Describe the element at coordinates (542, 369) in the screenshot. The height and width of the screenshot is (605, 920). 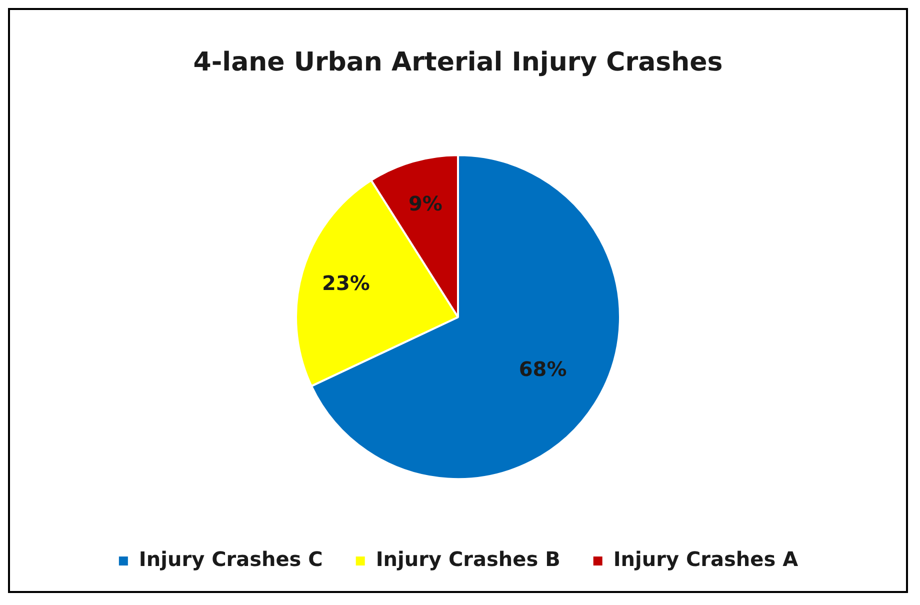
I see `data-label: 68%` at that location.